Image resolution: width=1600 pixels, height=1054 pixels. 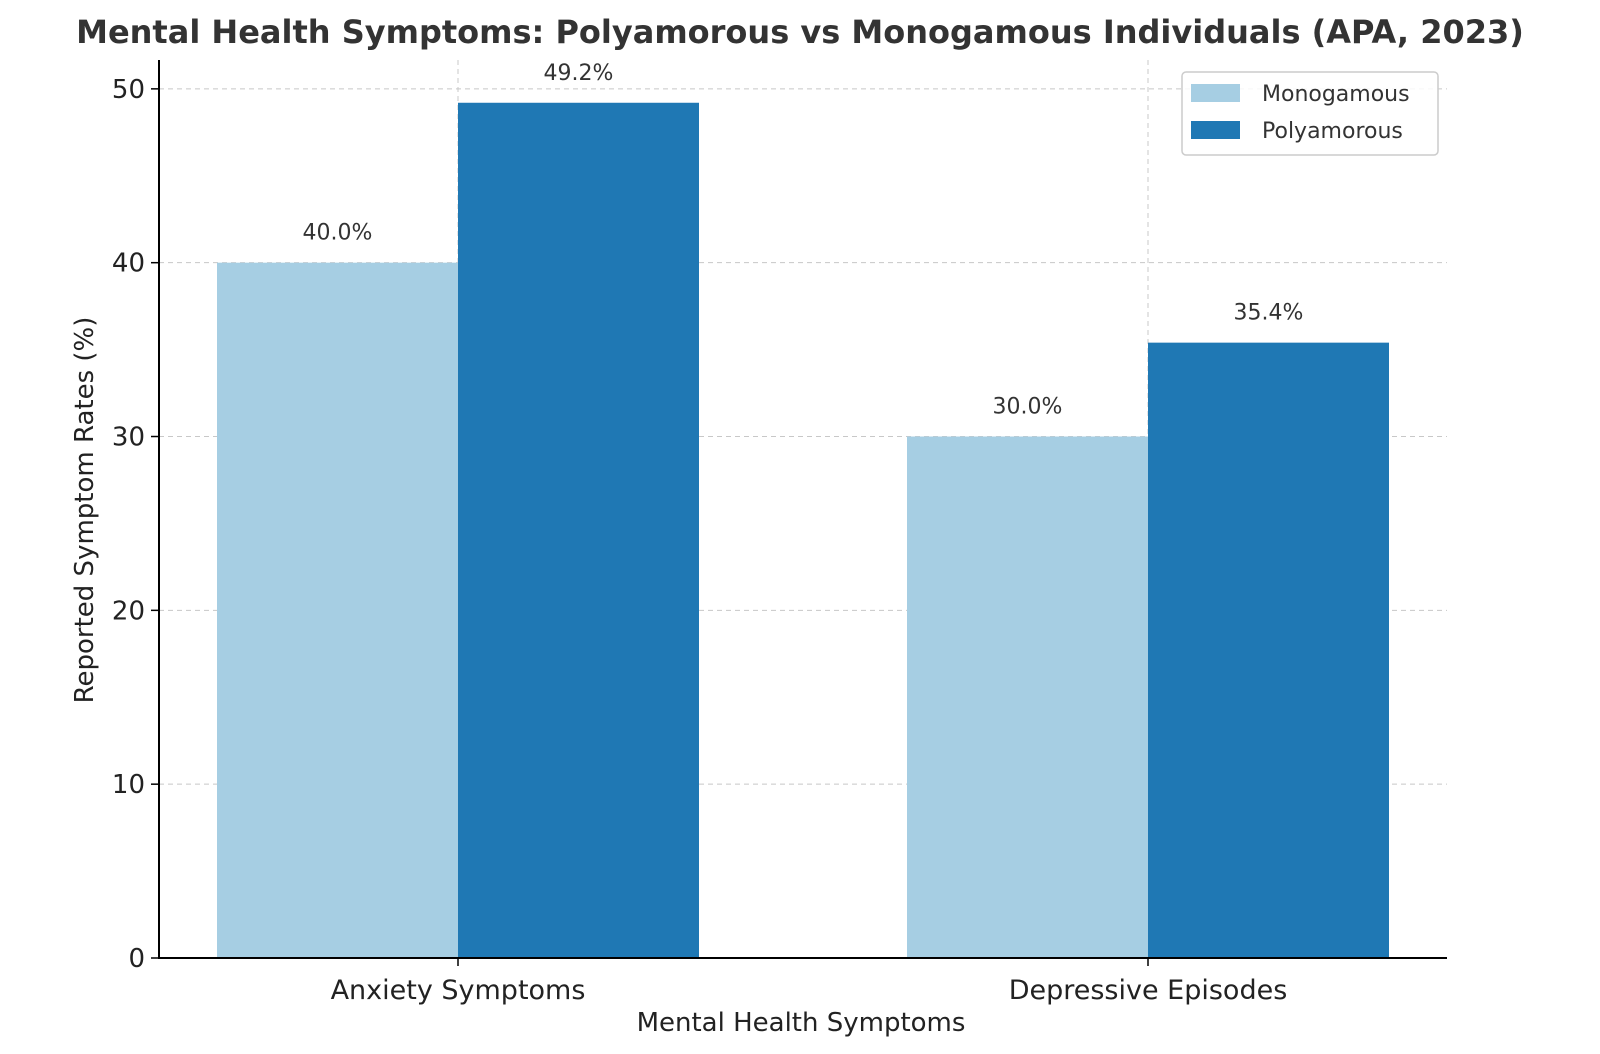 I want to click on data-label: 49.2%, so click(x=579, y=73).